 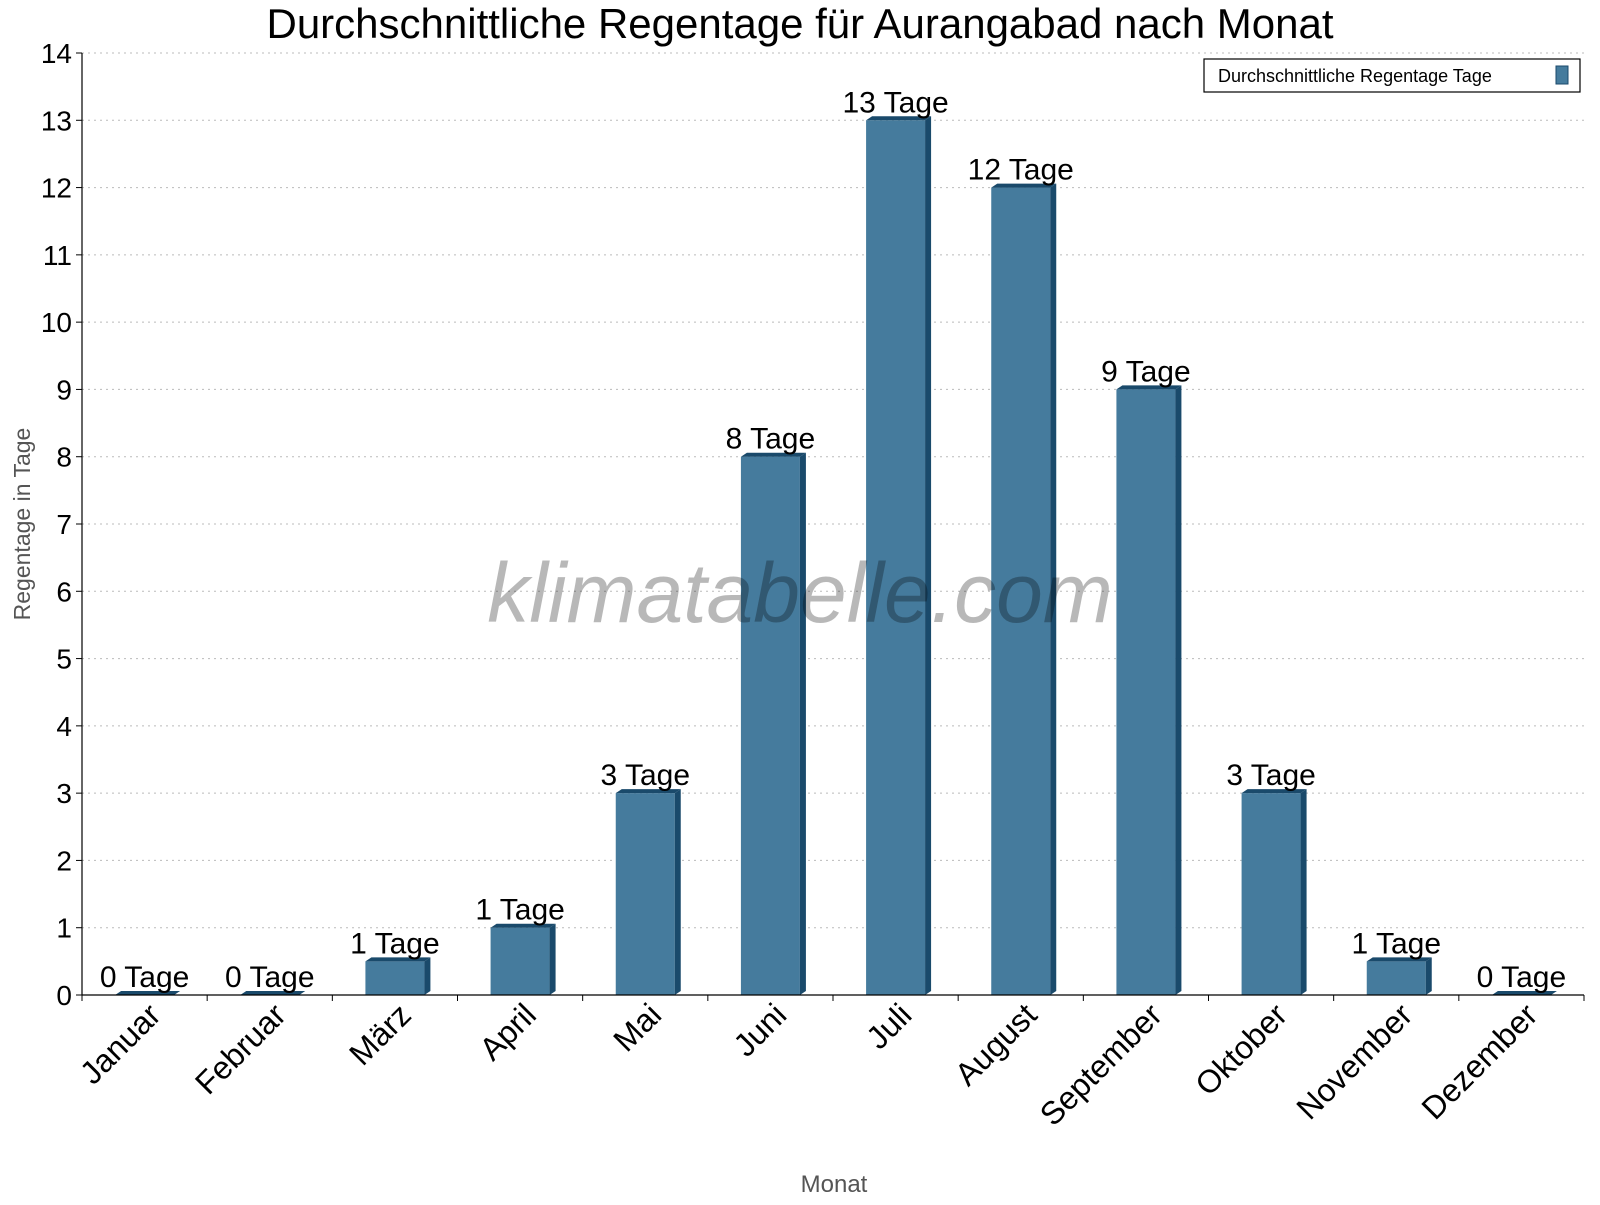 I want to click on legend-swatch, so click(x=1562, y=75).